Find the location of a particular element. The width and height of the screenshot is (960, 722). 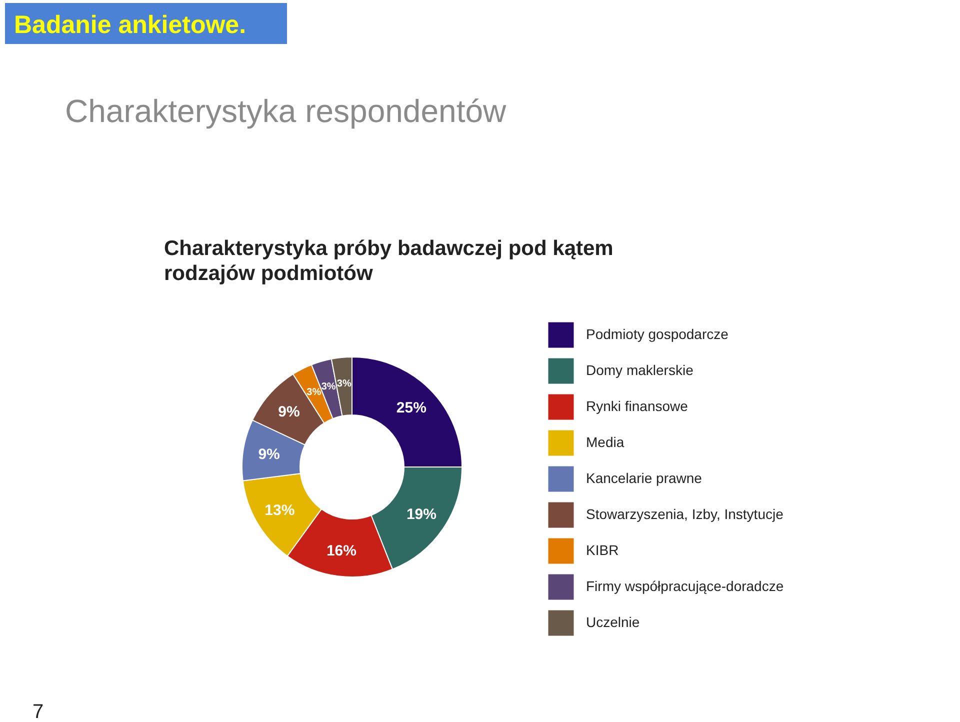

text: Badanie ankietowe. is located at coordinates (130, 25).